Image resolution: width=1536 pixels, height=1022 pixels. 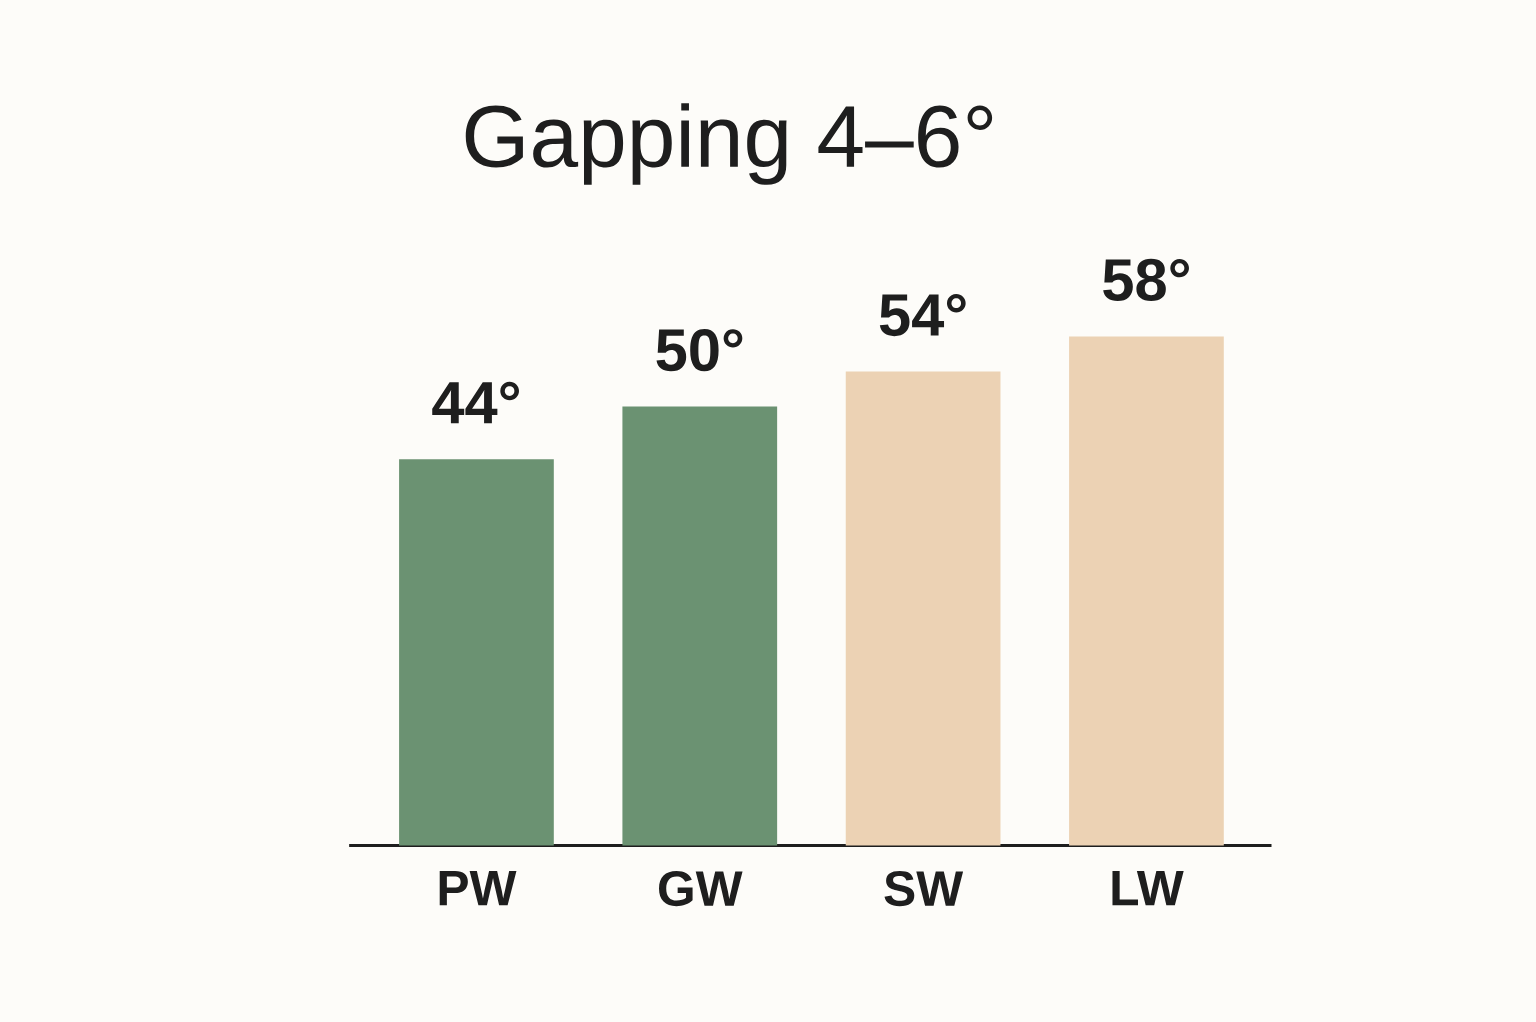 I want to click on data-label: 44°, so click(x=475, y=402).